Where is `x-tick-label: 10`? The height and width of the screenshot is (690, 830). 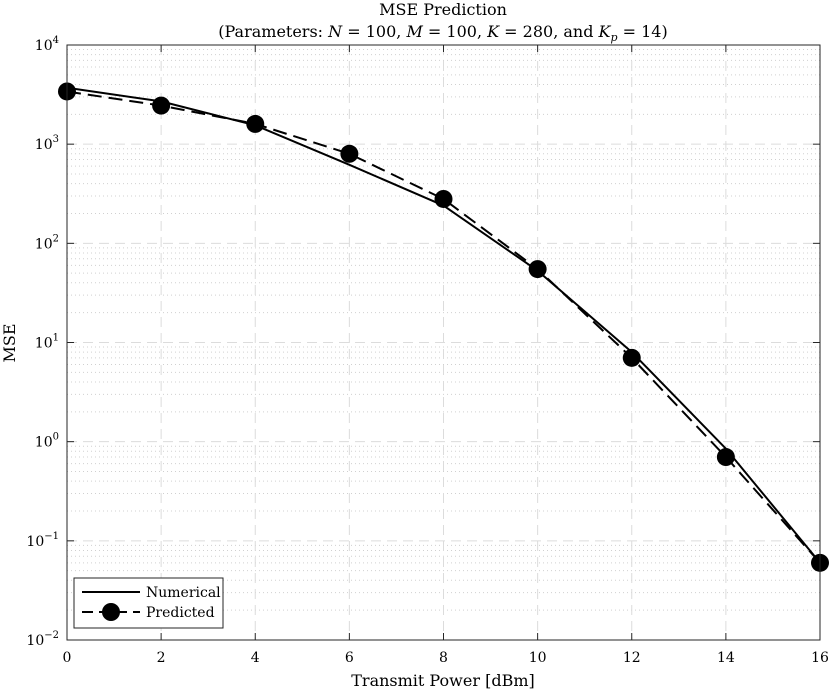 x-tick-label: 10 is located at coordinates (538, 658).